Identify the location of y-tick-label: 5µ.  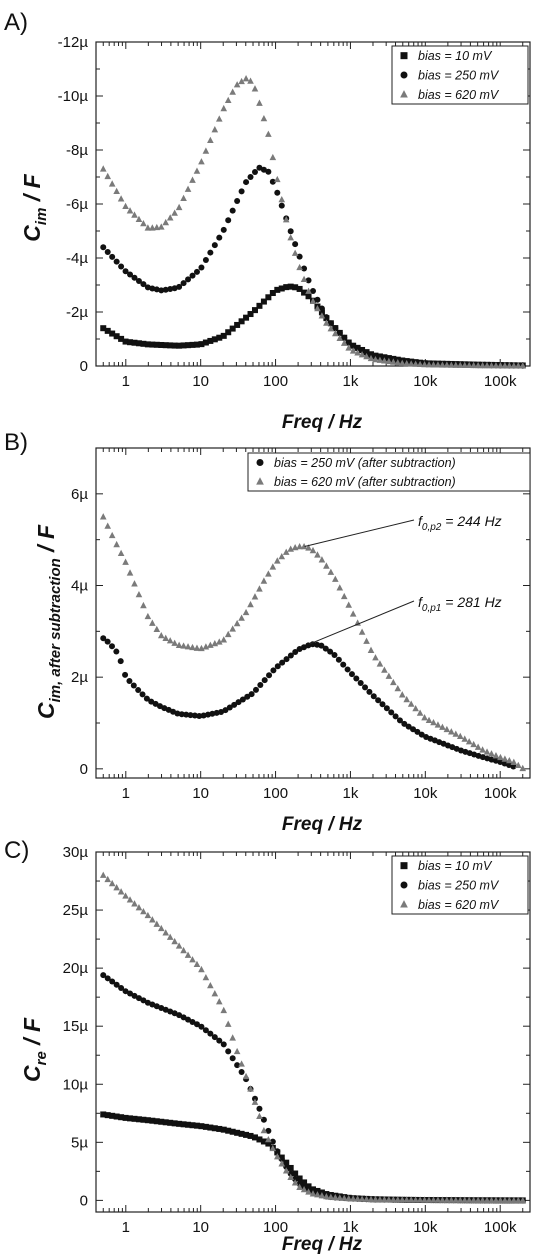
(79, 1142).